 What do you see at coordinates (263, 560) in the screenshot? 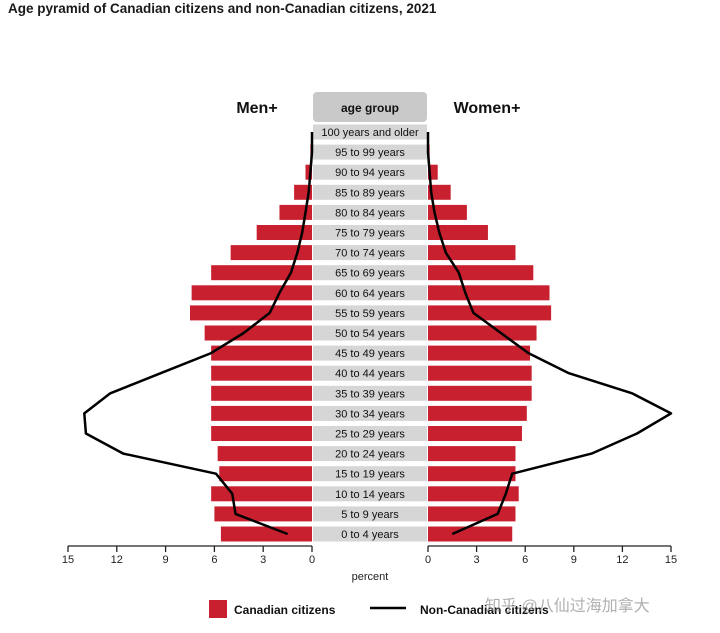
I see `tick-label-left: 3` at bounding box center [263, 560].